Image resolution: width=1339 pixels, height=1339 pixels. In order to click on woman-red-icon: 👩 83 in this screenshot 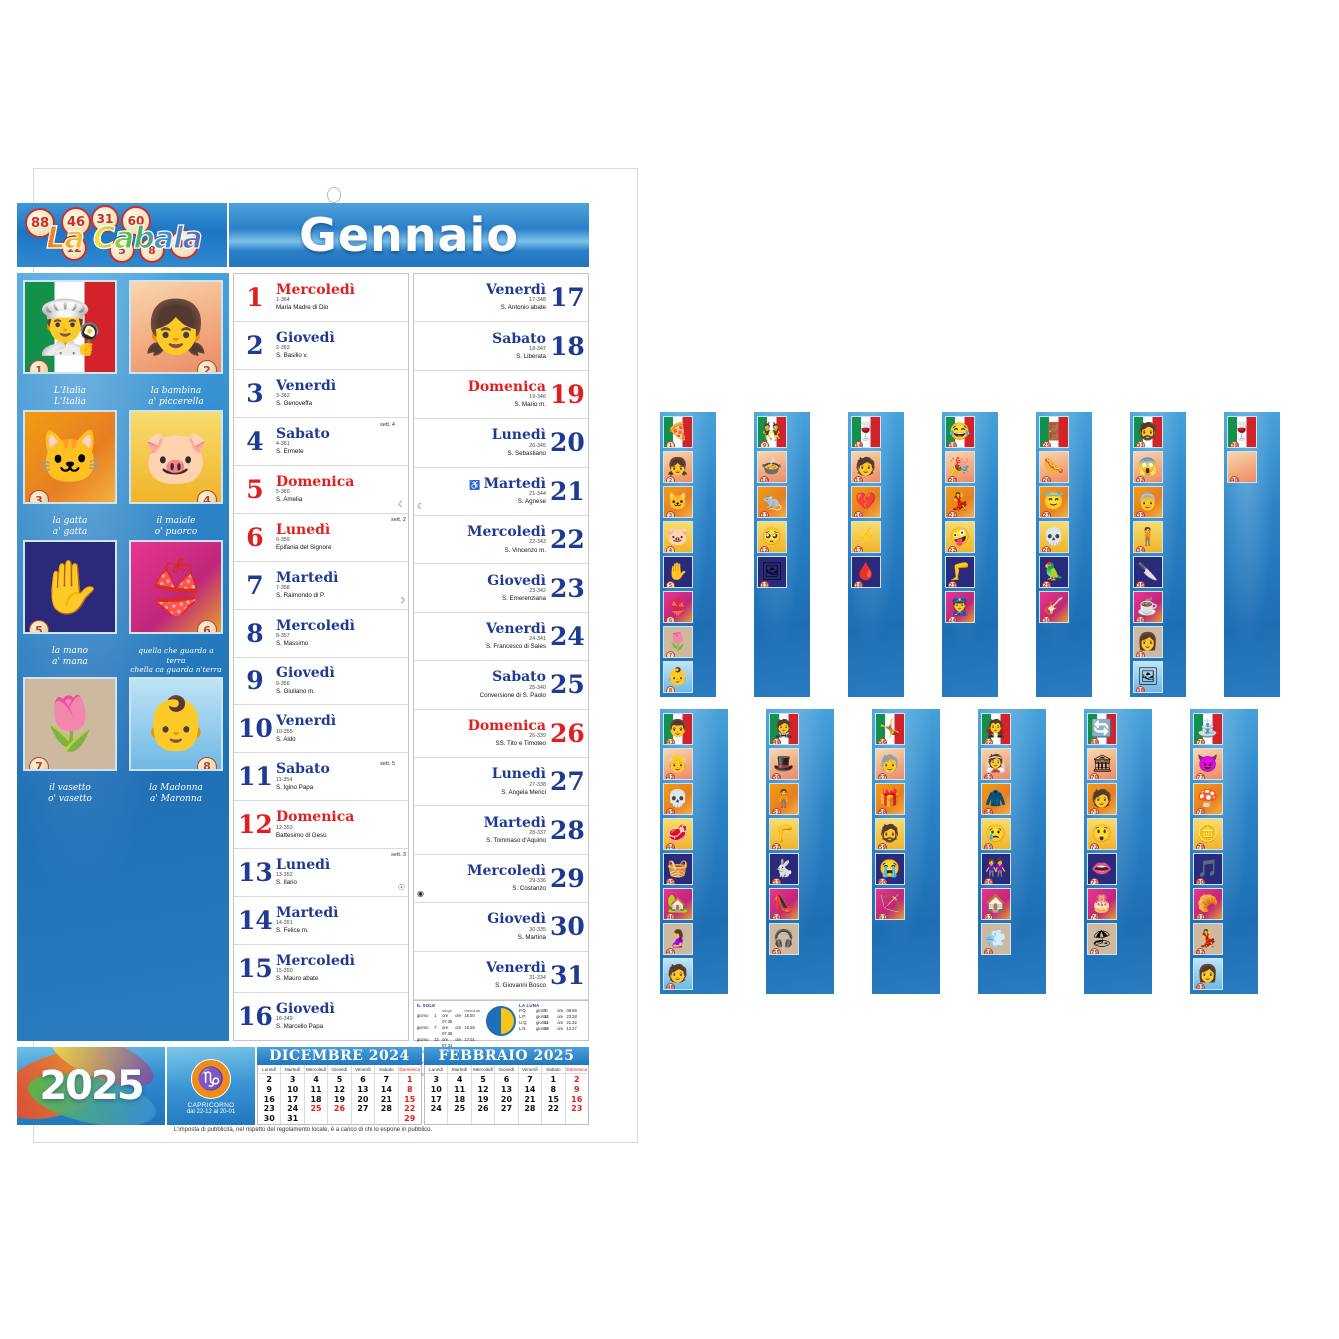, I will do `click(1208, 974)`.